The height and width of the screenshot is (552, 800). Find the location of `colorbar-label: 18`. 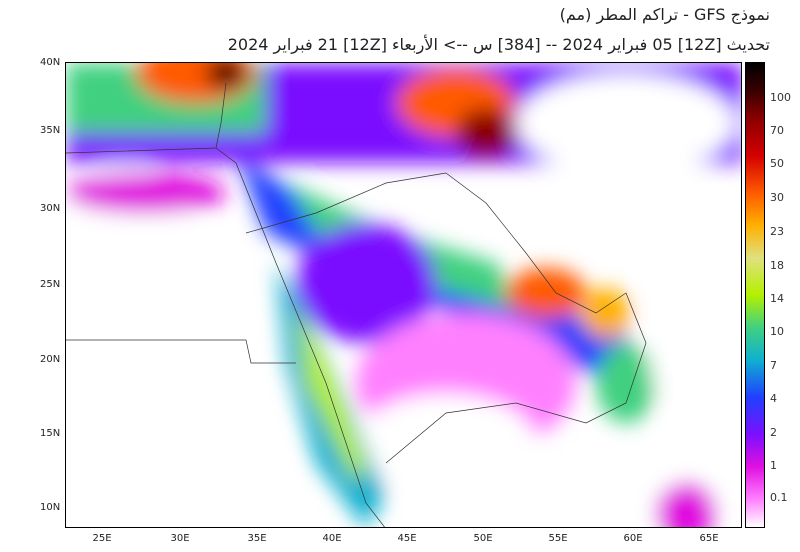

colorbar-label: 18 is located at coordinates (777, 265).